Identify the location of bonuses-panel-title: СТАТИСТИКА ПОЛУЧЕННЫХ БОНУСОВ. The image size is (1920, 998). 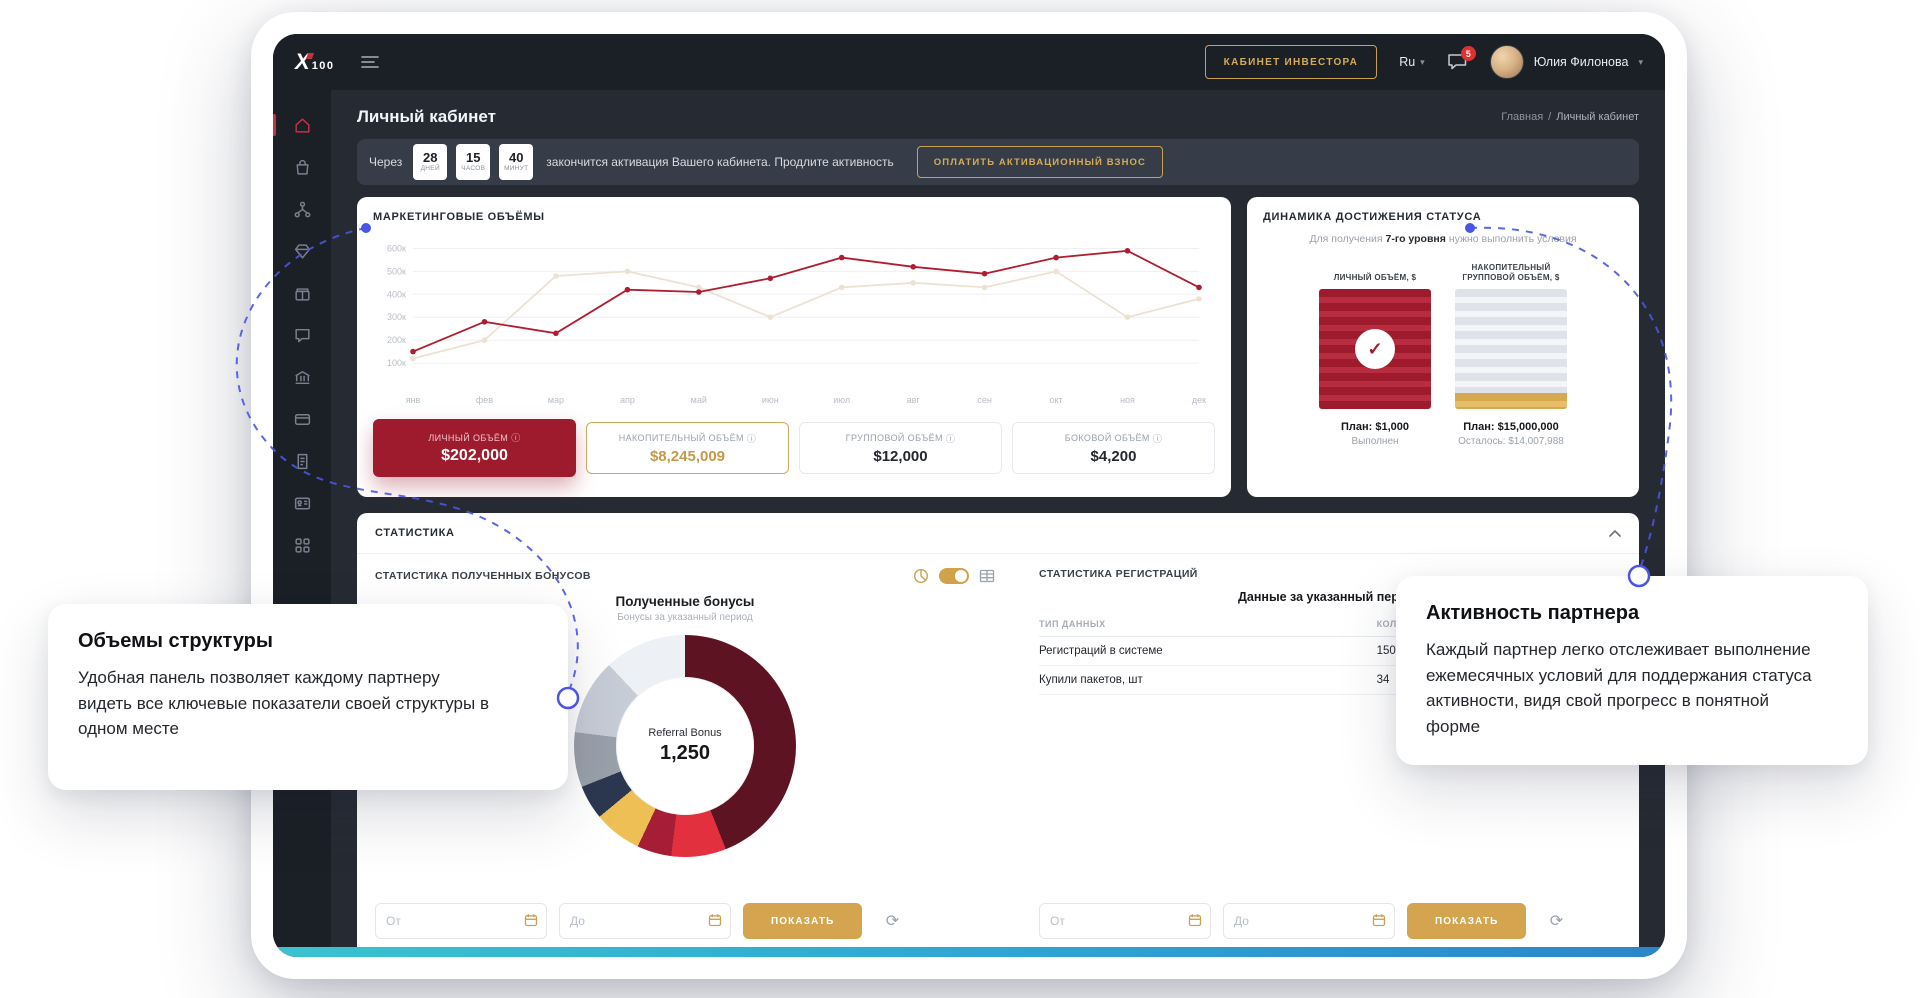
(483, 576).